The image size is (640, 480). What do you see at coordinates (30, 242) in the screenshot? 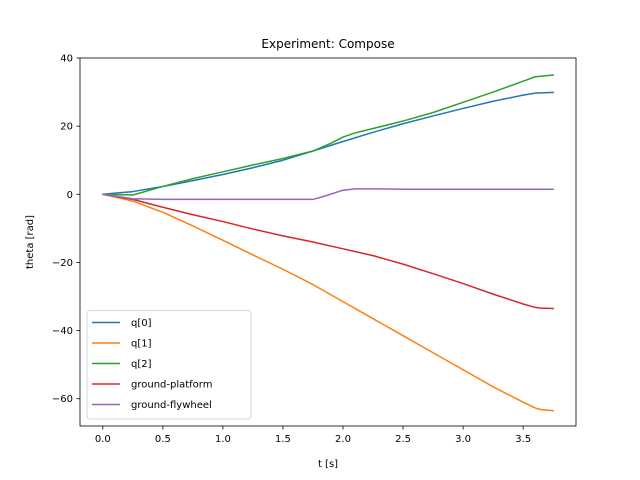
I see `y-axis-label: theta [rad]` at bounding box center [30, 242].